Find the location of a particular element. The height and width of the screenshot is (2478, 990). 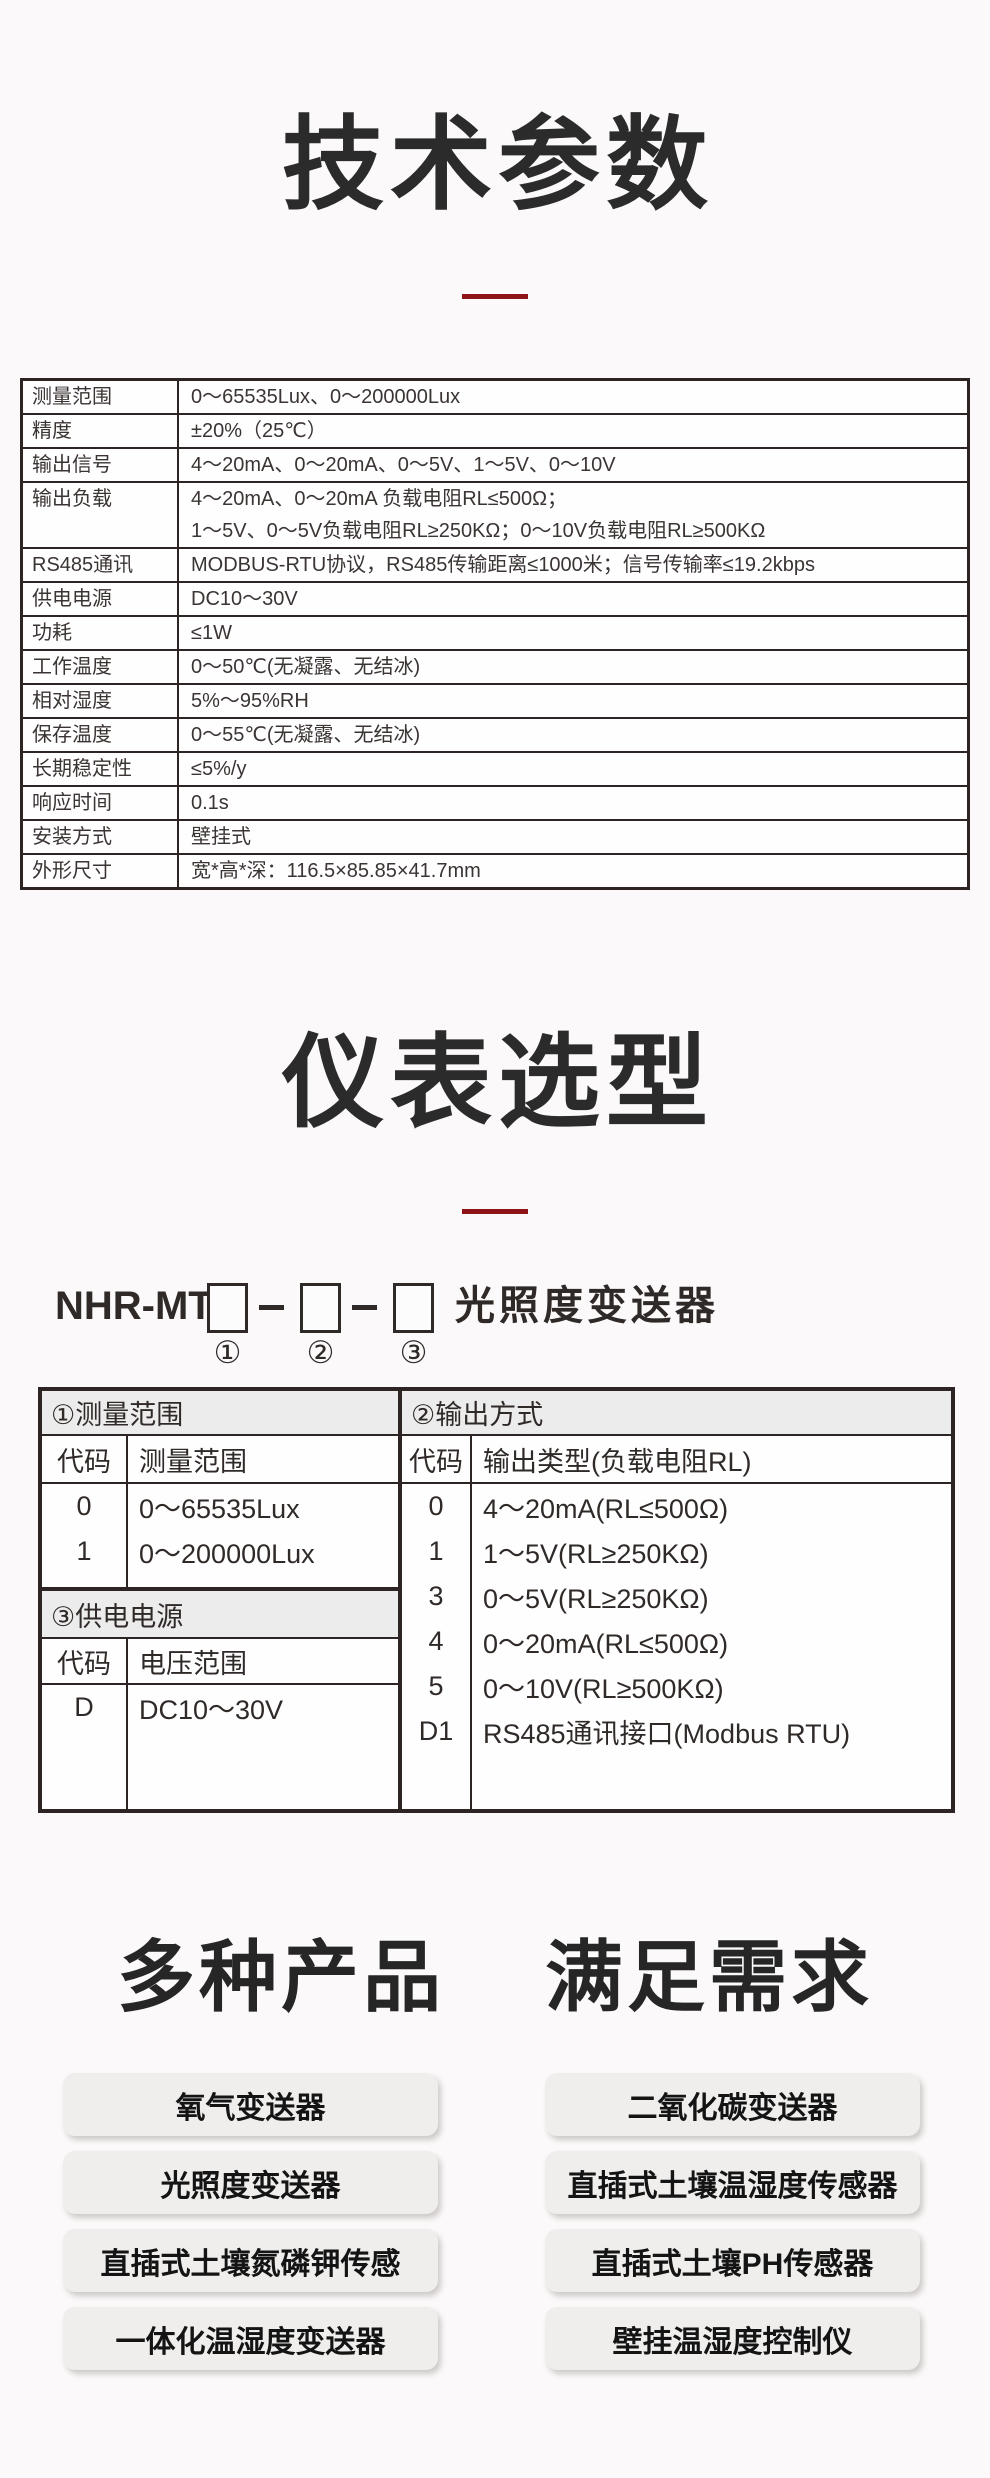

range-table-header: ①测量范围 is located at coordinates (220, 1413).